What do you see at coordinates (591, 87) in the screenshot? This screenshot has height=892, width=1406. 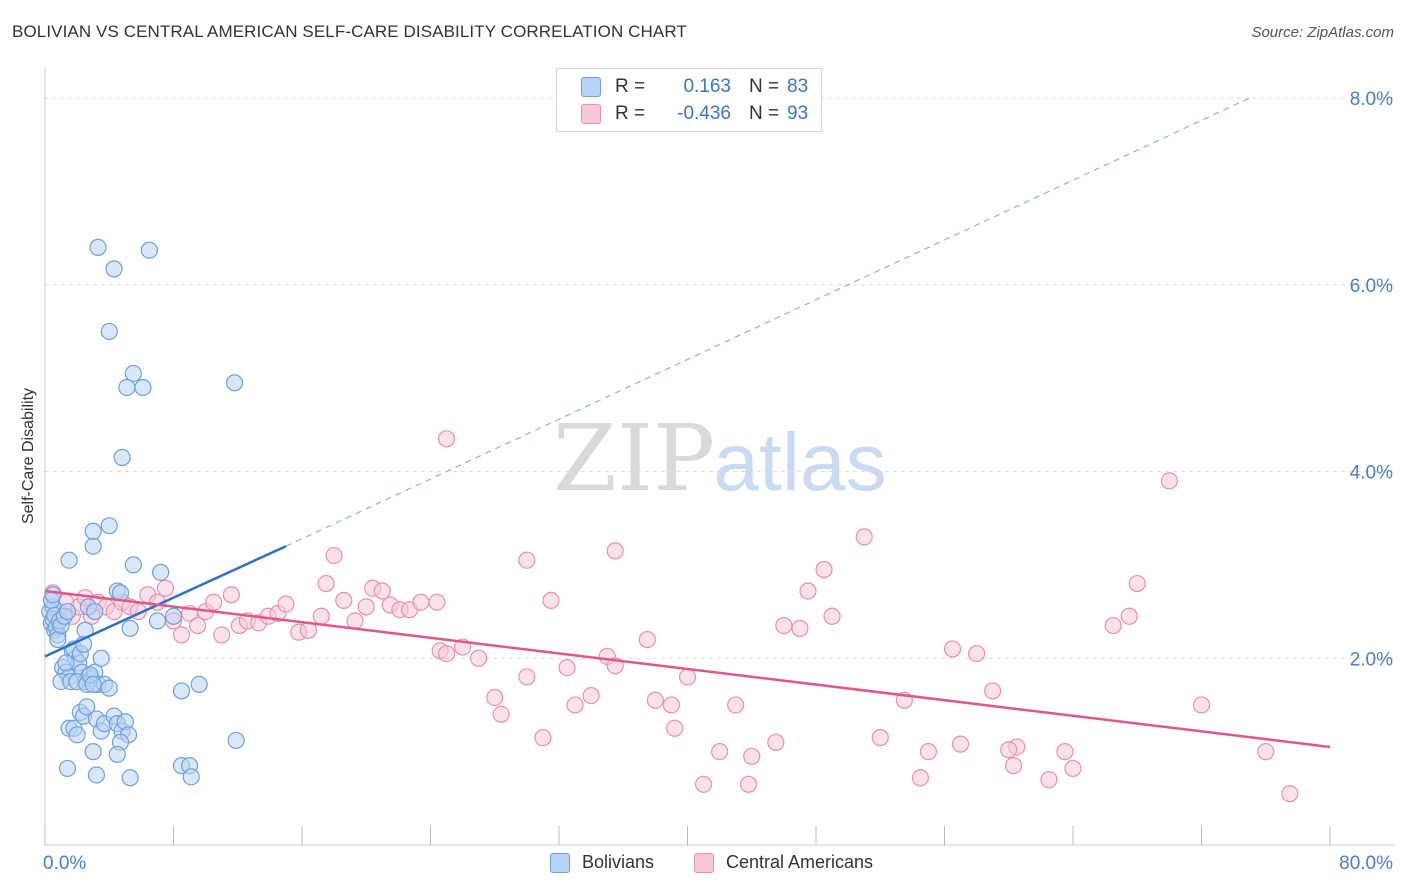 I see `legend-swatch-blue` at bounding box center [591, 87].